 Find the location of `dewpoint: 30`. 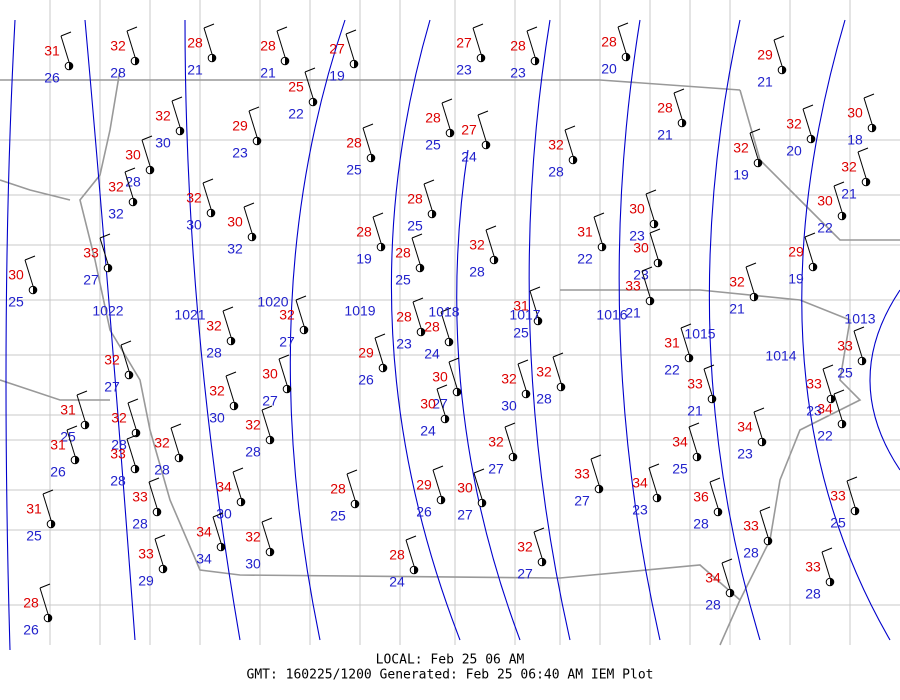

dewpoint: 30 is located at coordinates (509, 406).